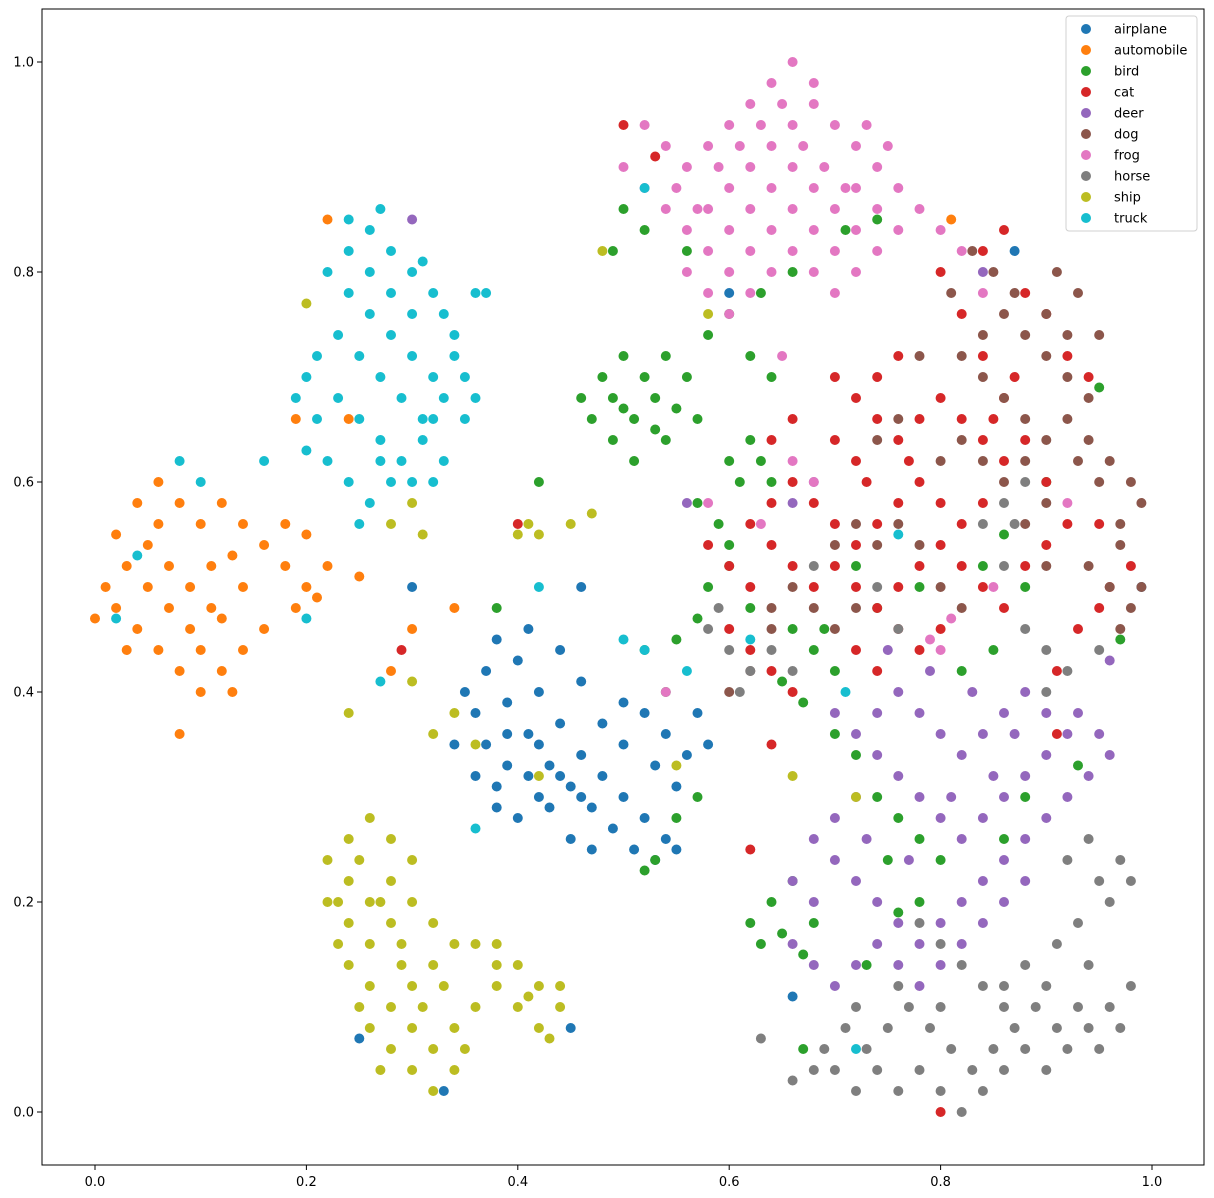  What do you see at coordinates (1131, 219) in the screenshot?
I see `legend-label-truck: truck` at bounding box center [1131, 219].